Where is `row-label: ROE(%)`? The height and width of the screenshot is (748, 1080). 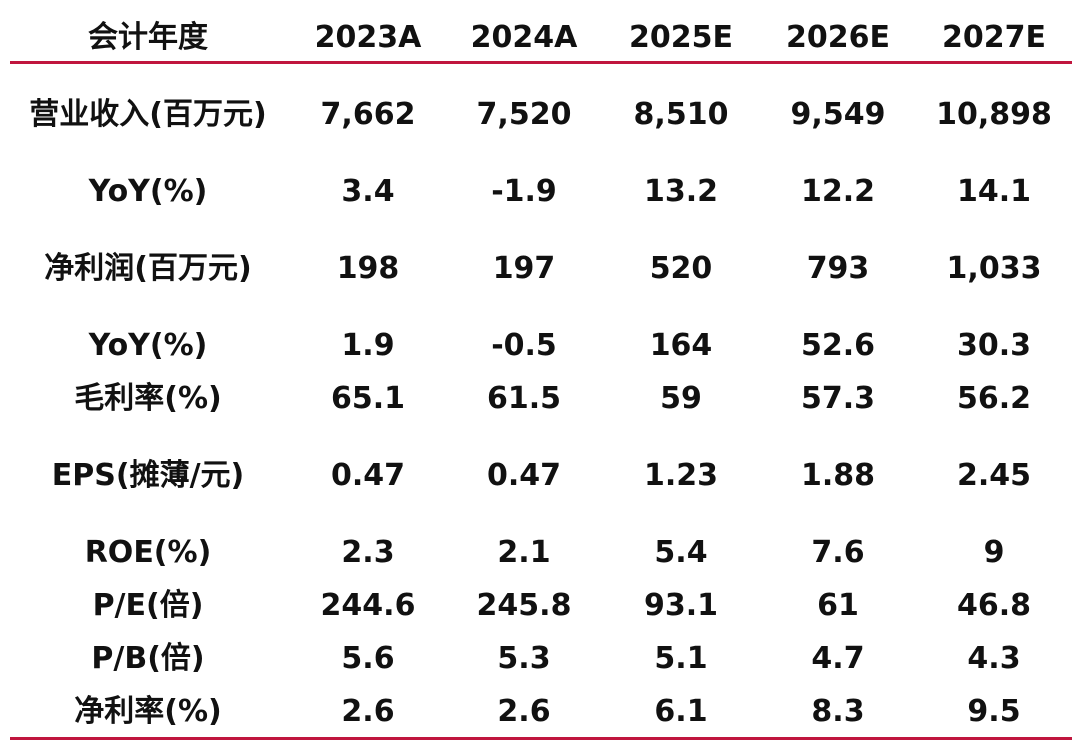
row-label: ROE(%) is located at coordinates (148, 552).